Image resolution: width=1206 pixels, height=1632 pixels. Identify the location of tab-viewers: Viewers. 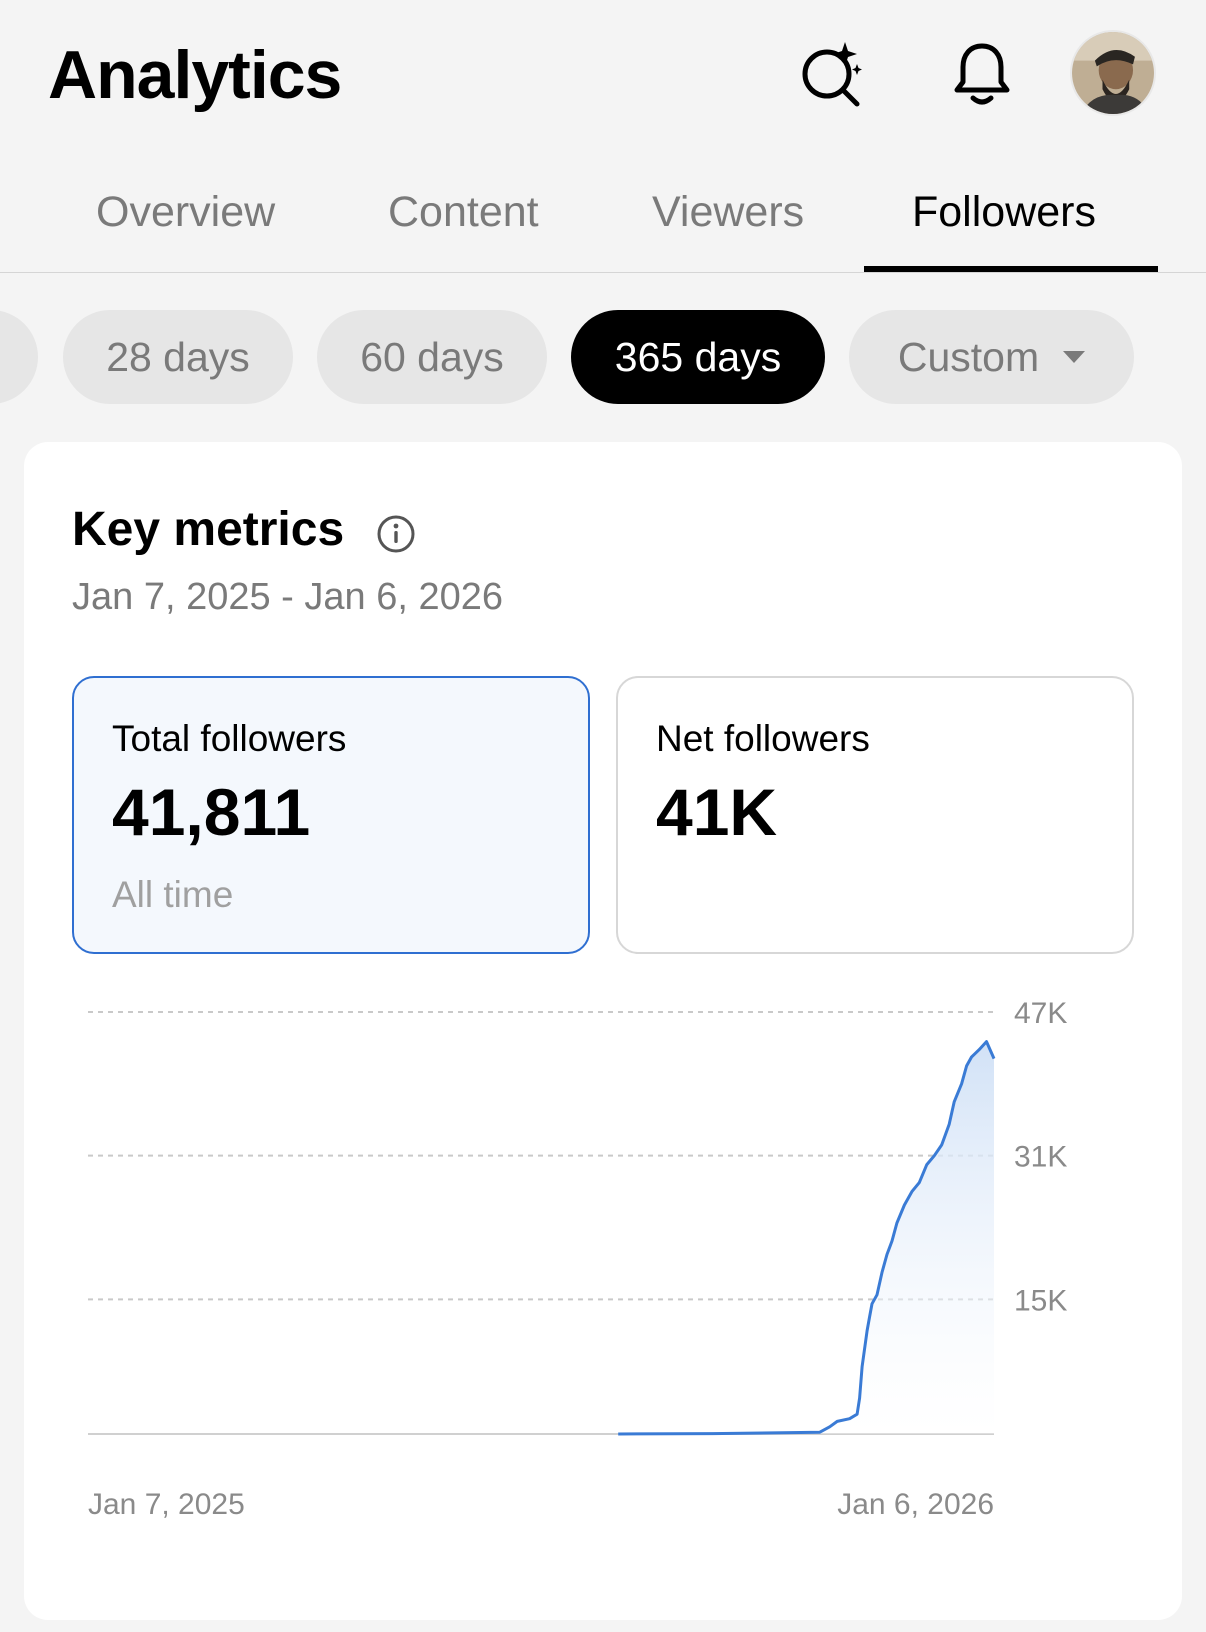
(728, 212).